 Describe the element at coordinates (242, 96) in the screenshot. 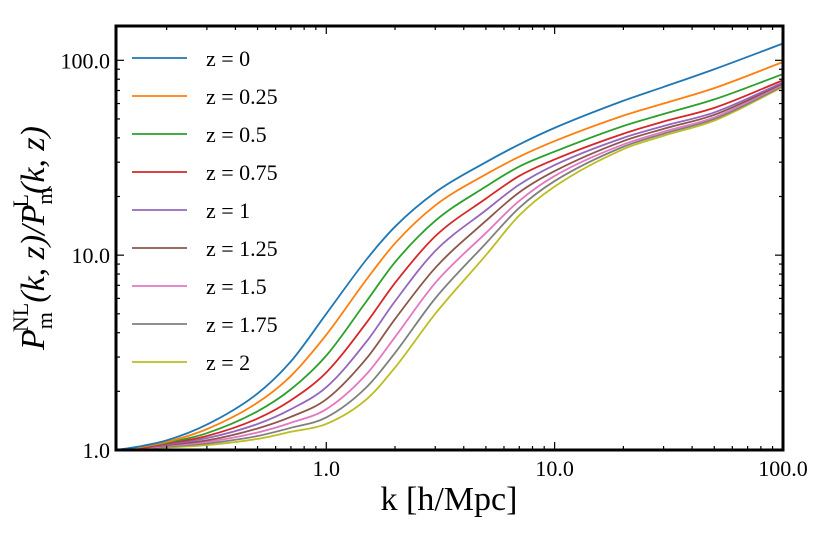

I see `legend-label: z = 0.25` at that location.